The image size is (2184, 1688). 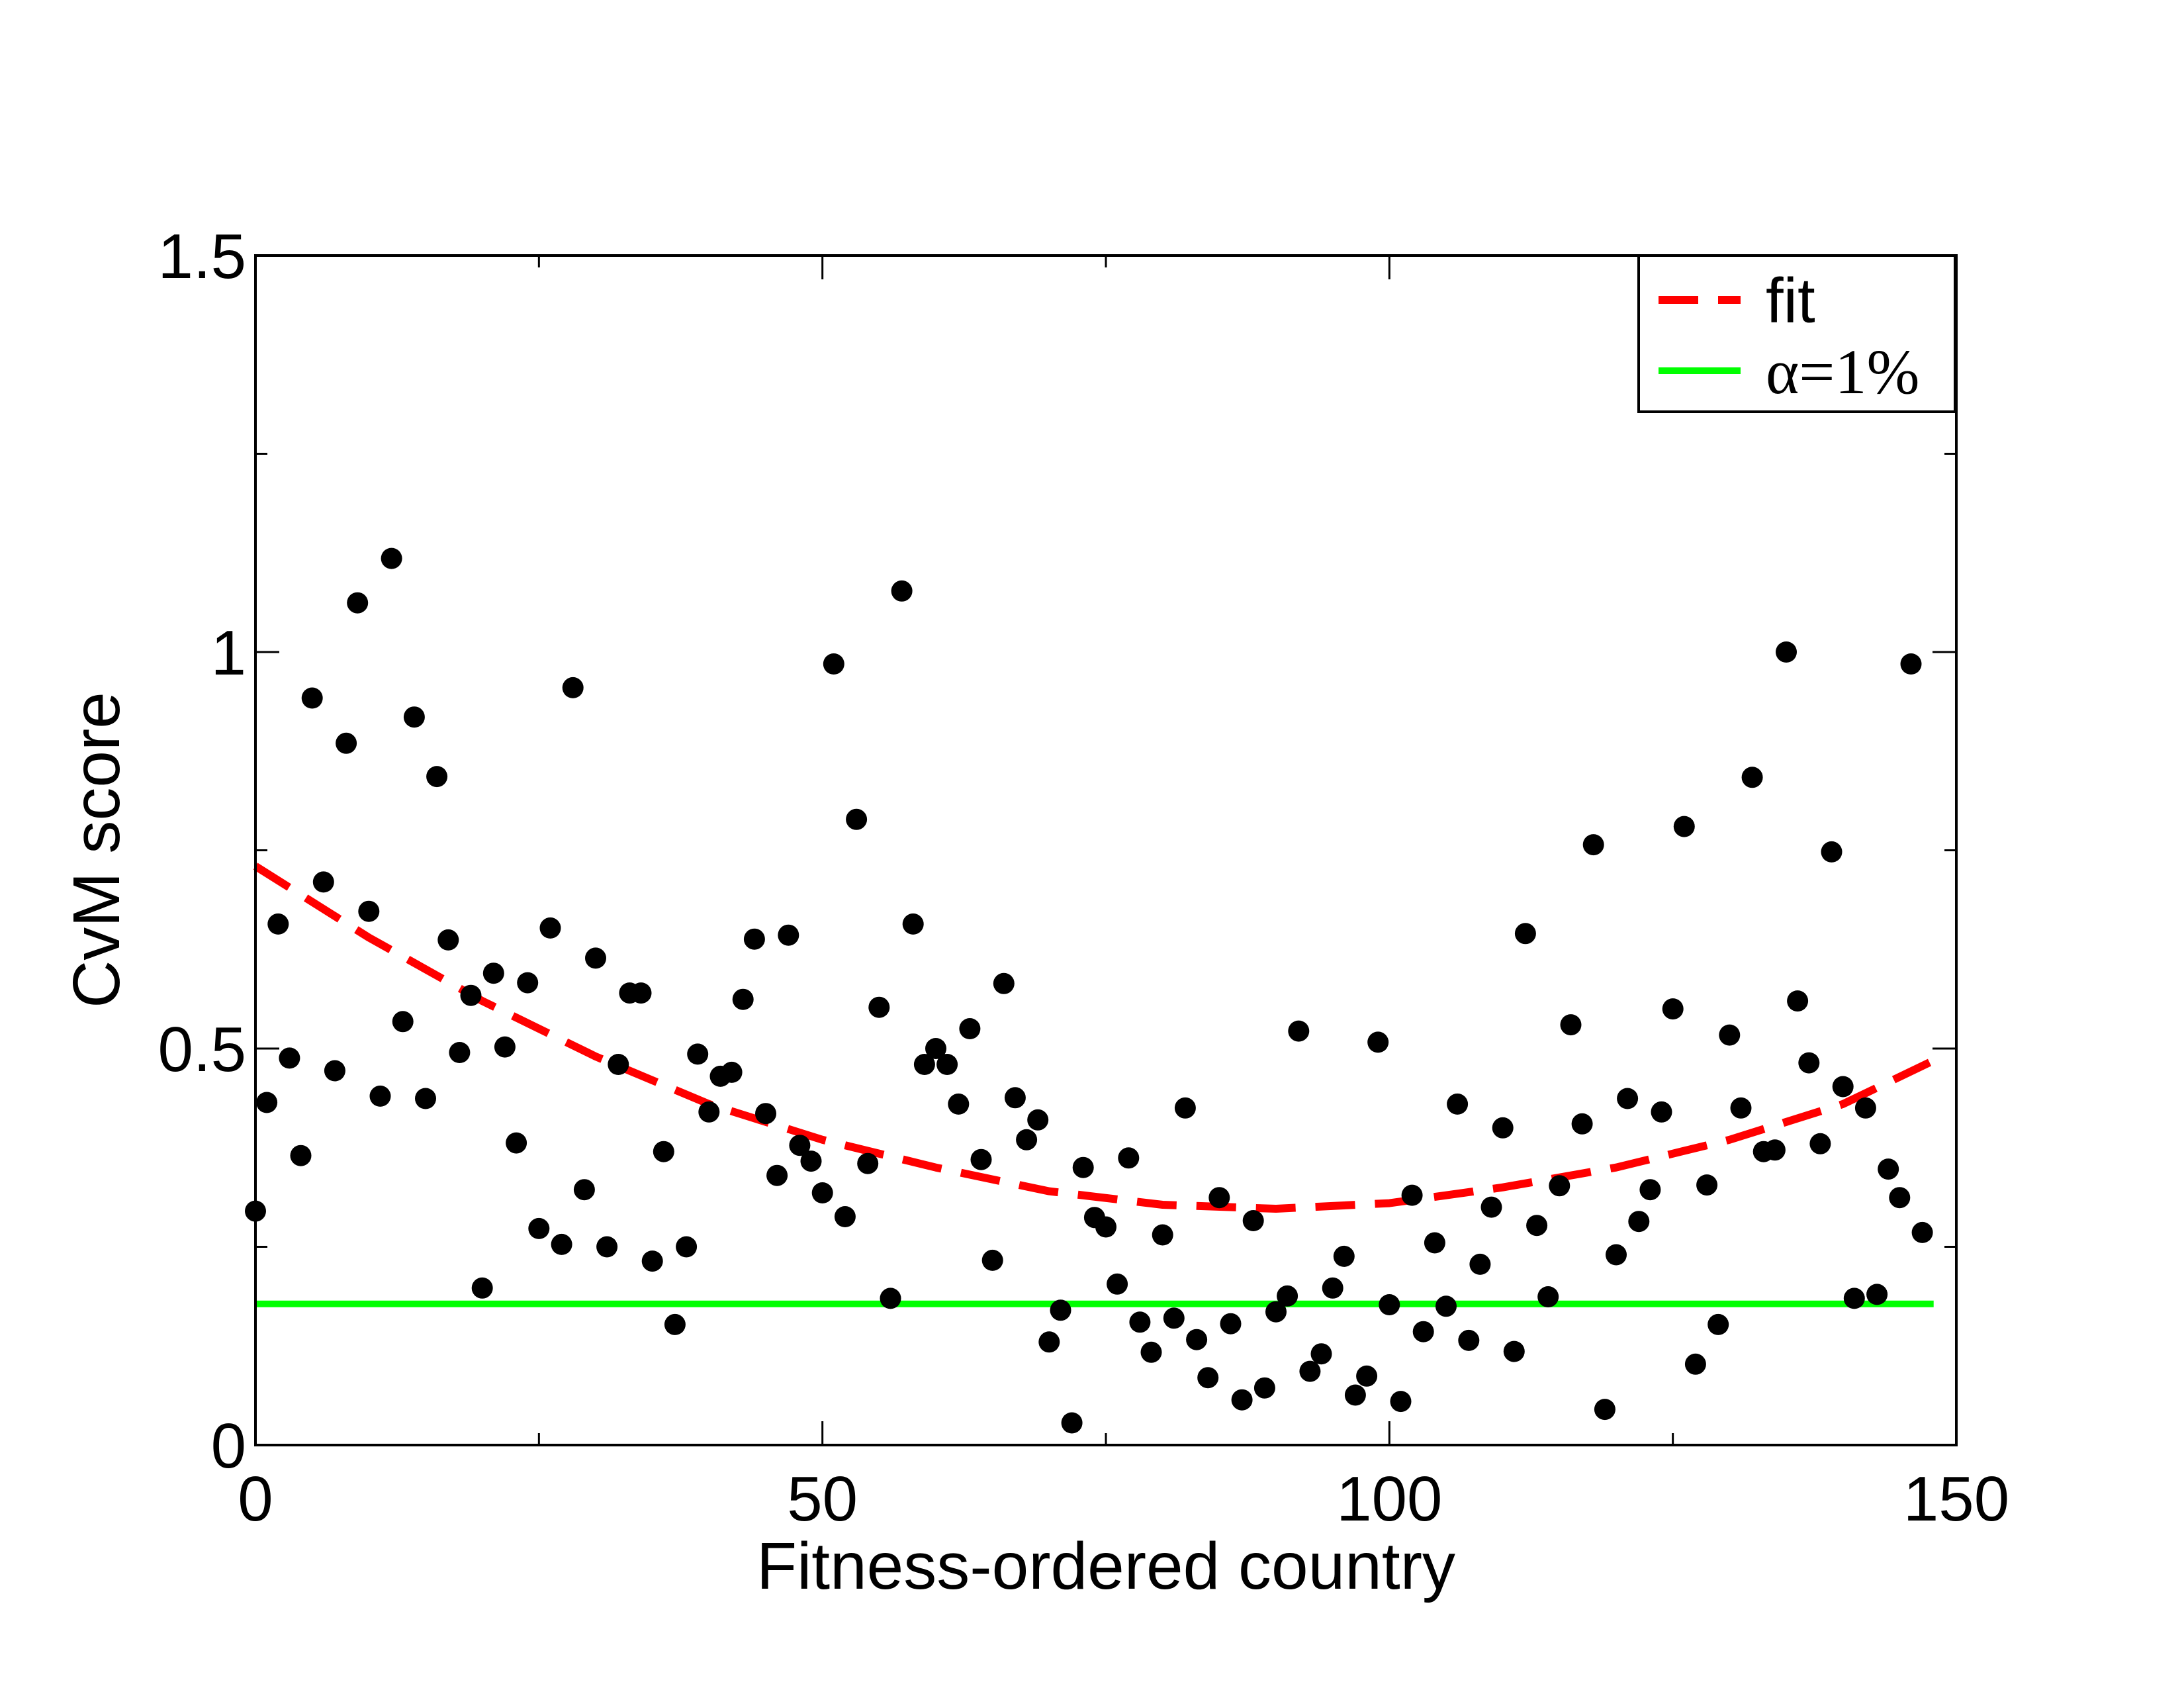 What do you see at coordinates (1389, 1499) in the screenshot?
I see `x-tick-label: 100` at bounding box center [1389, 1499].